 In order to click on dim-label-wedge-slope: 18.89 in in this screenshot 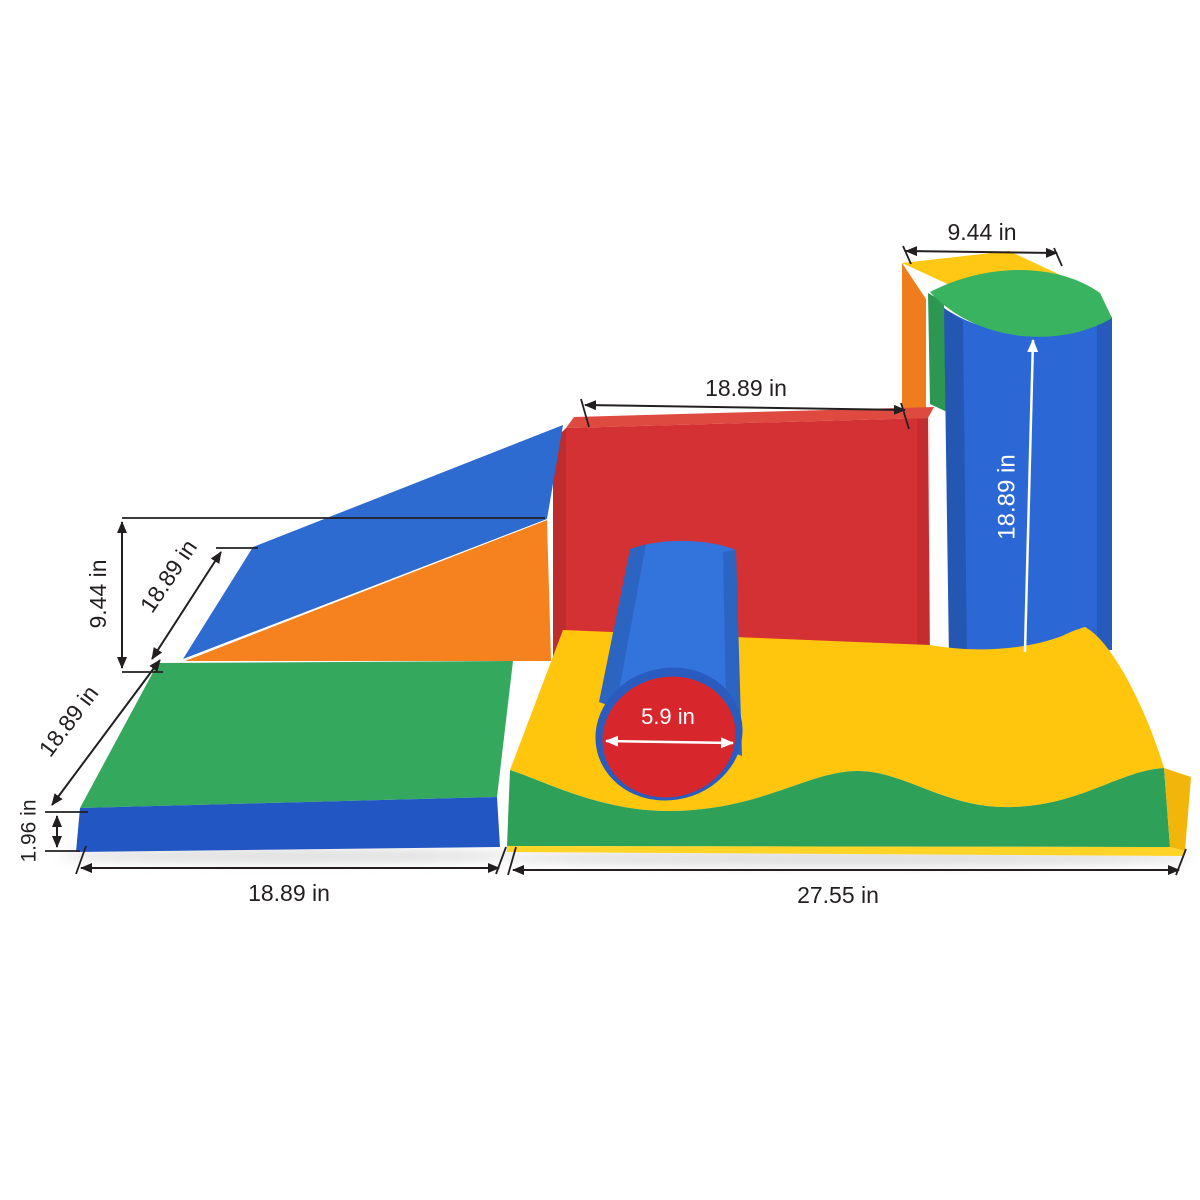, I will do `click(168, 576)`.